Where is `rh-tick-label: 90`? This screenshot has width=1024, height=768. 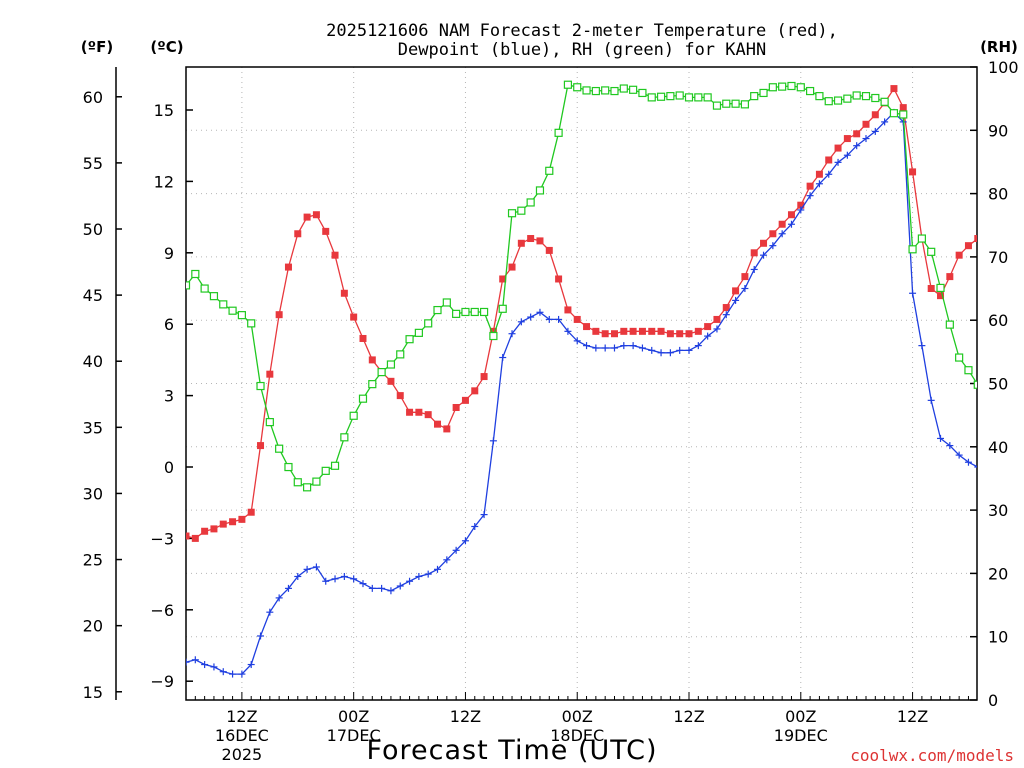
rh-tick-label: 90 is located at coordinates (998, 130).